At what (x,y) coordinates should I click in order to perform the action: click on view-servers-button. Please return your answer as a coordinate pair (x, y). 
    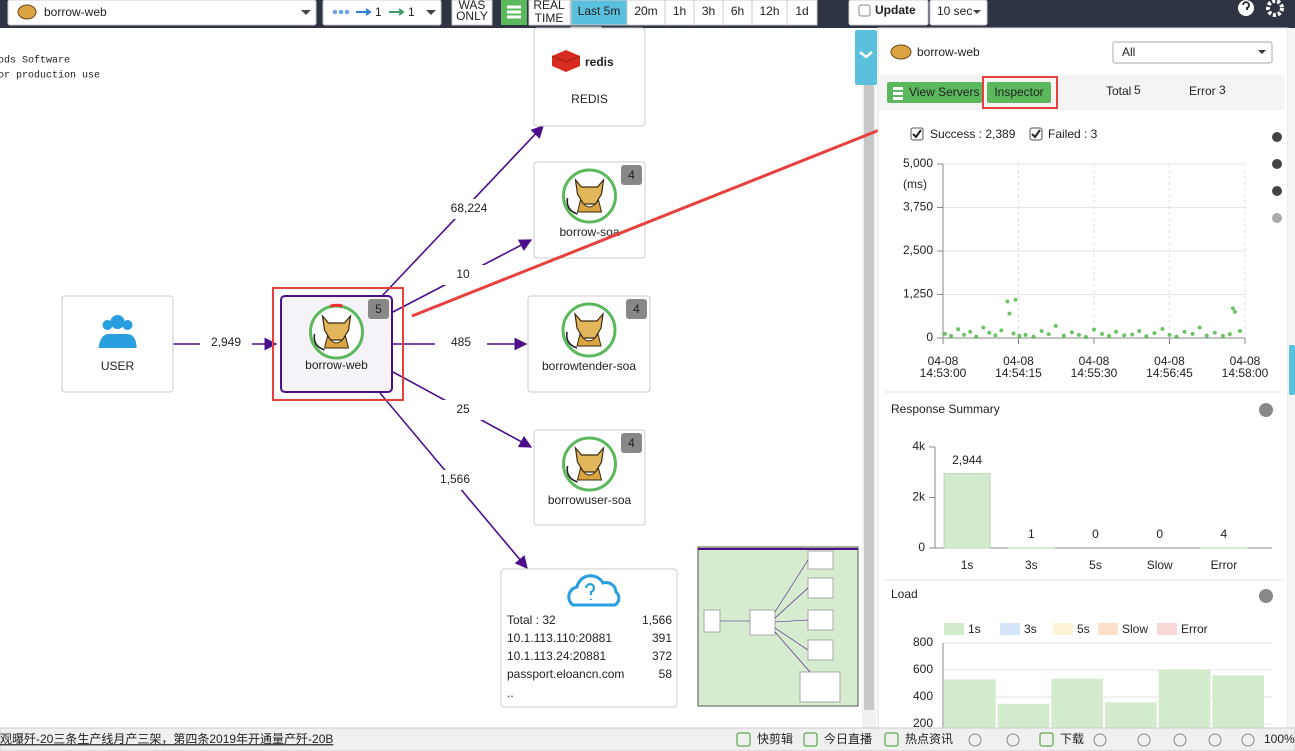
    Looking at the image, I should click on (934, 92).